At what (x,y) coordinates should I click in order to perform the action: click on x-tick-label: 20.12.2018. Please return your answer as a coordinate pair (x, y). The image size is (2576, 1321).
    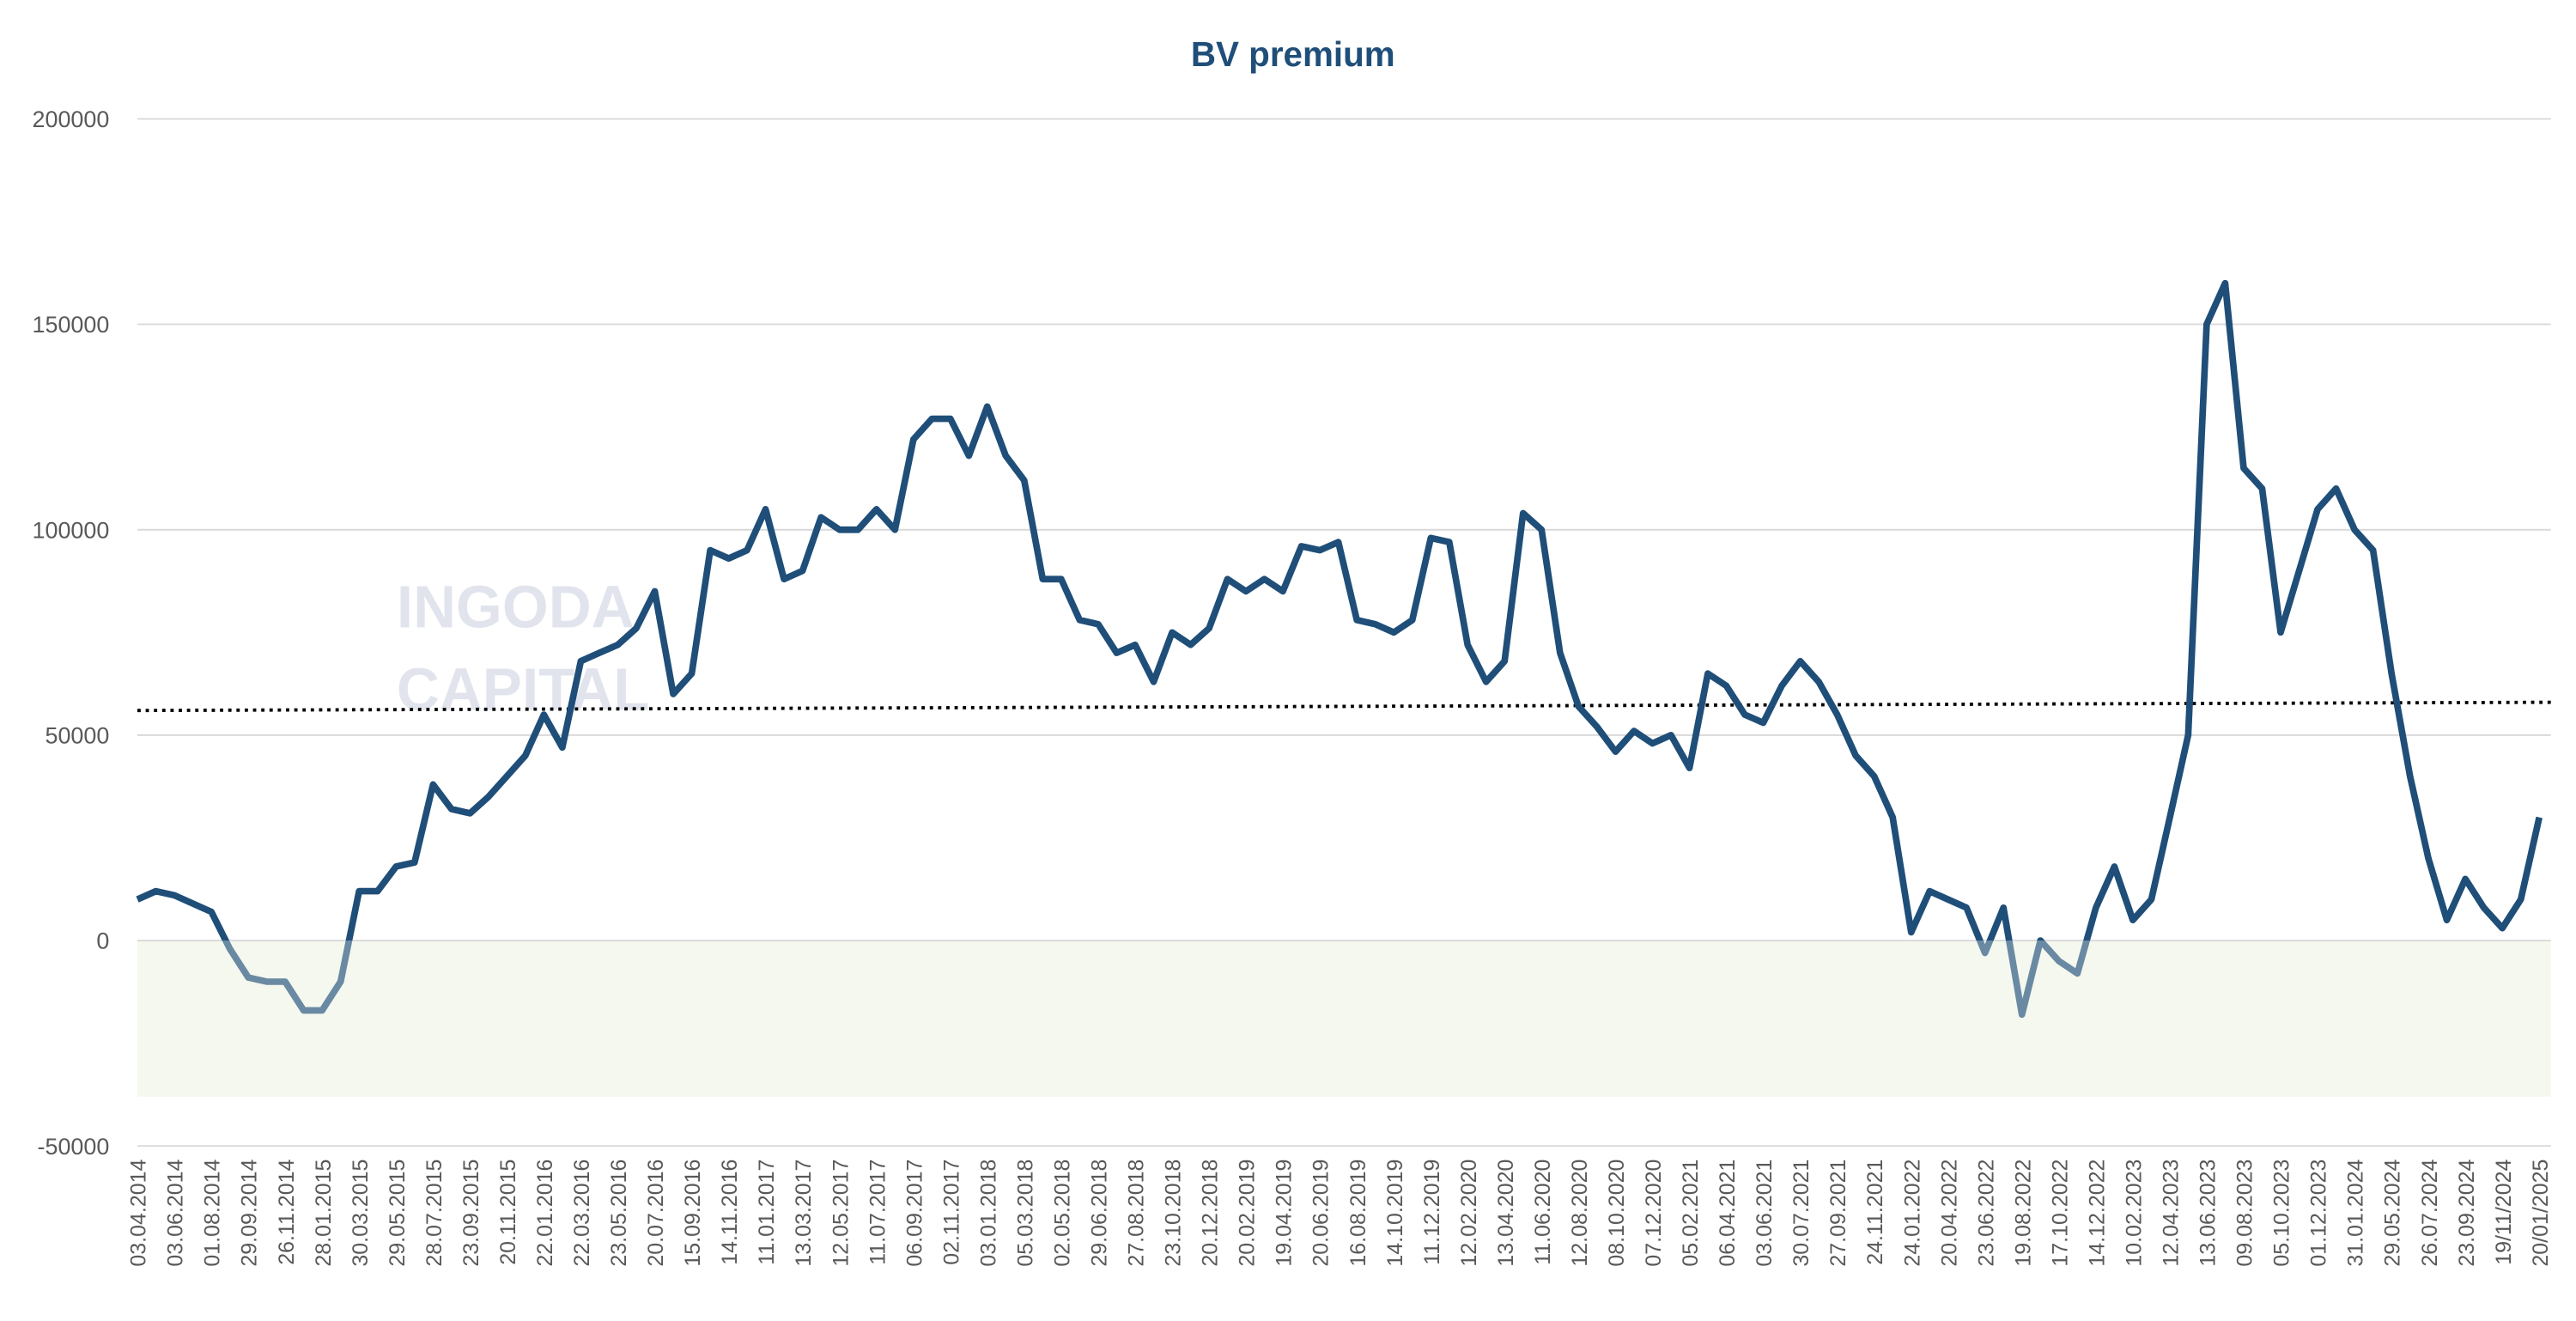
    Looking at the image, I should click on (1211, 1213).